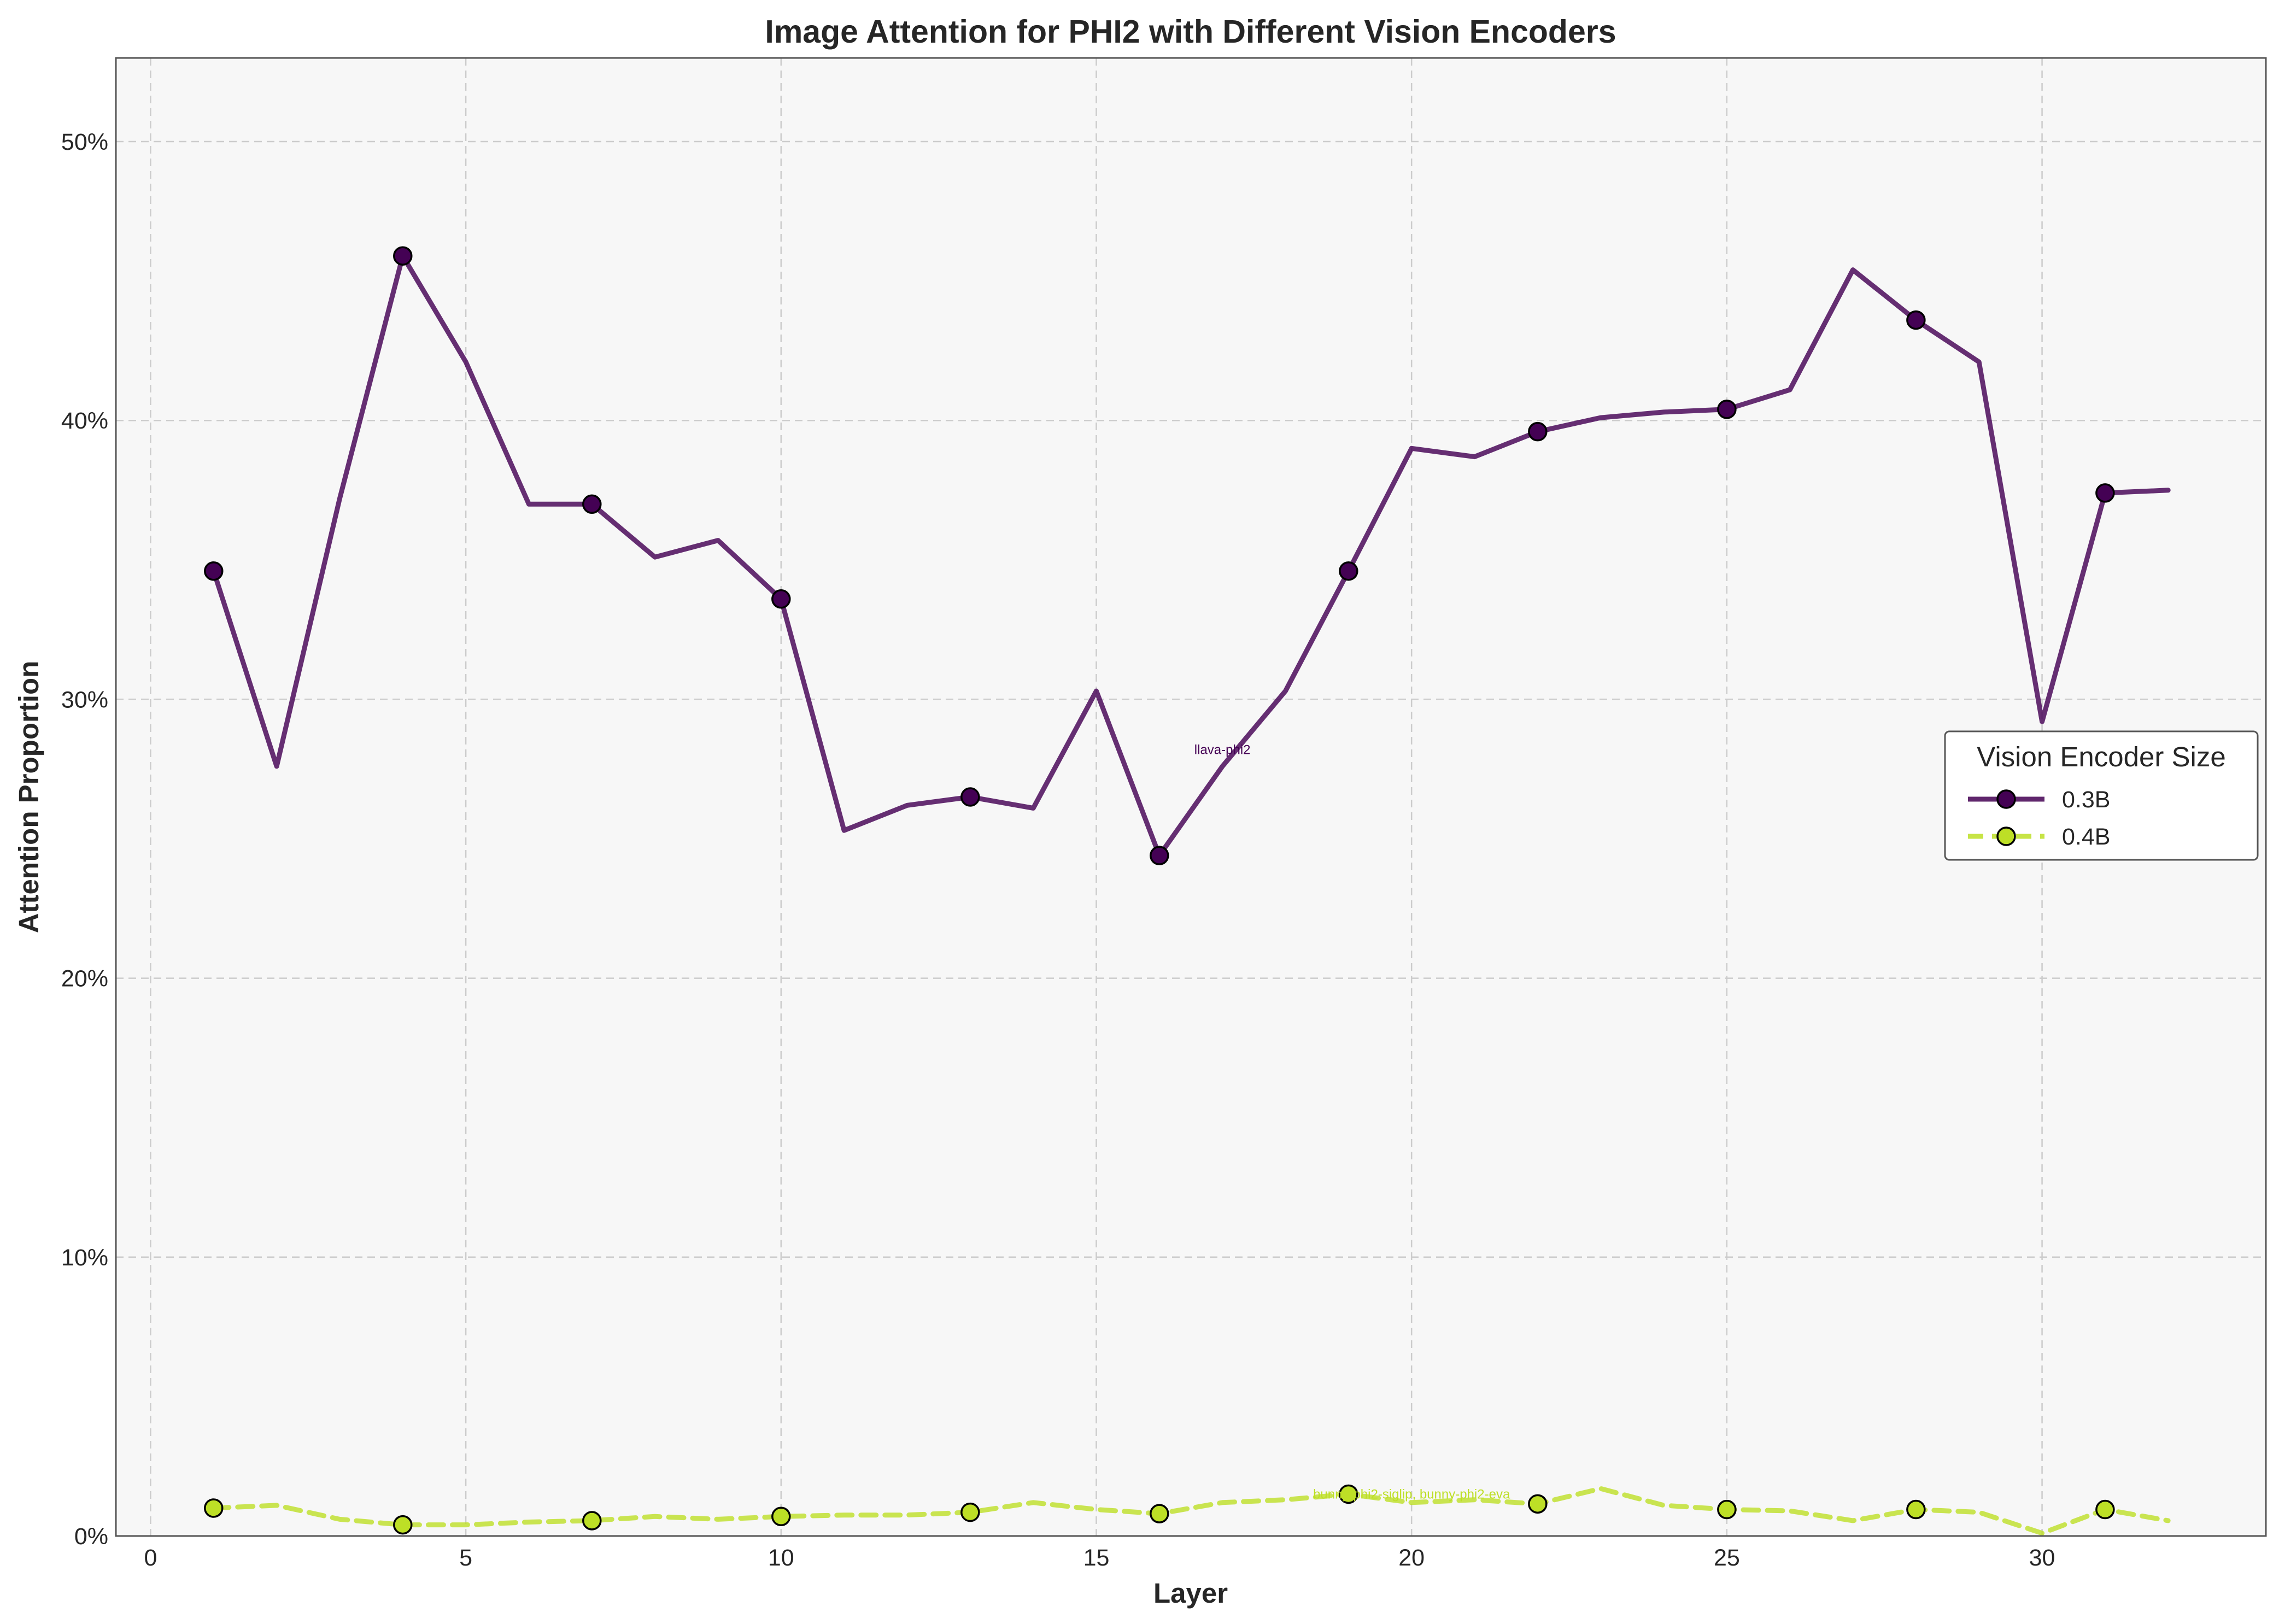 The height and width of the screenshot is (1624, 2279). I want to click on x-tick-label: 5, so click(465, 1558).